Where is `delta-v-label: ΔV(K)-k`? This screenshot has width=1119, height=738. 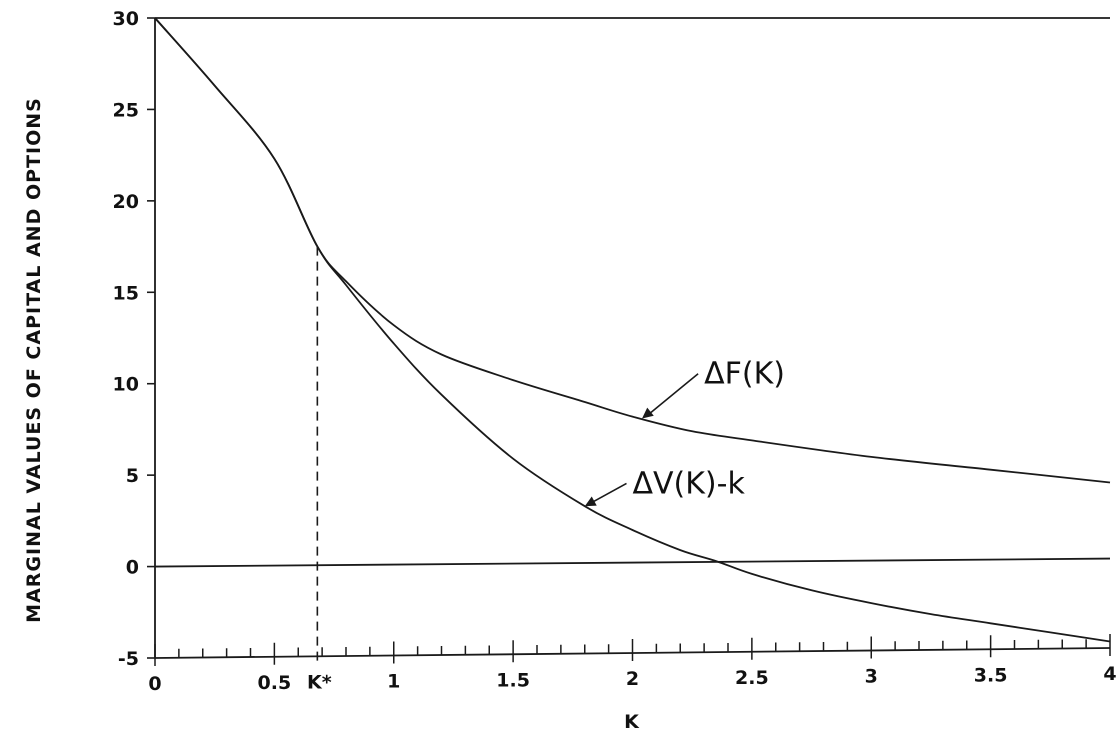 delta-v-label: ΔV(K)-k is located at coordinates (689, 483).